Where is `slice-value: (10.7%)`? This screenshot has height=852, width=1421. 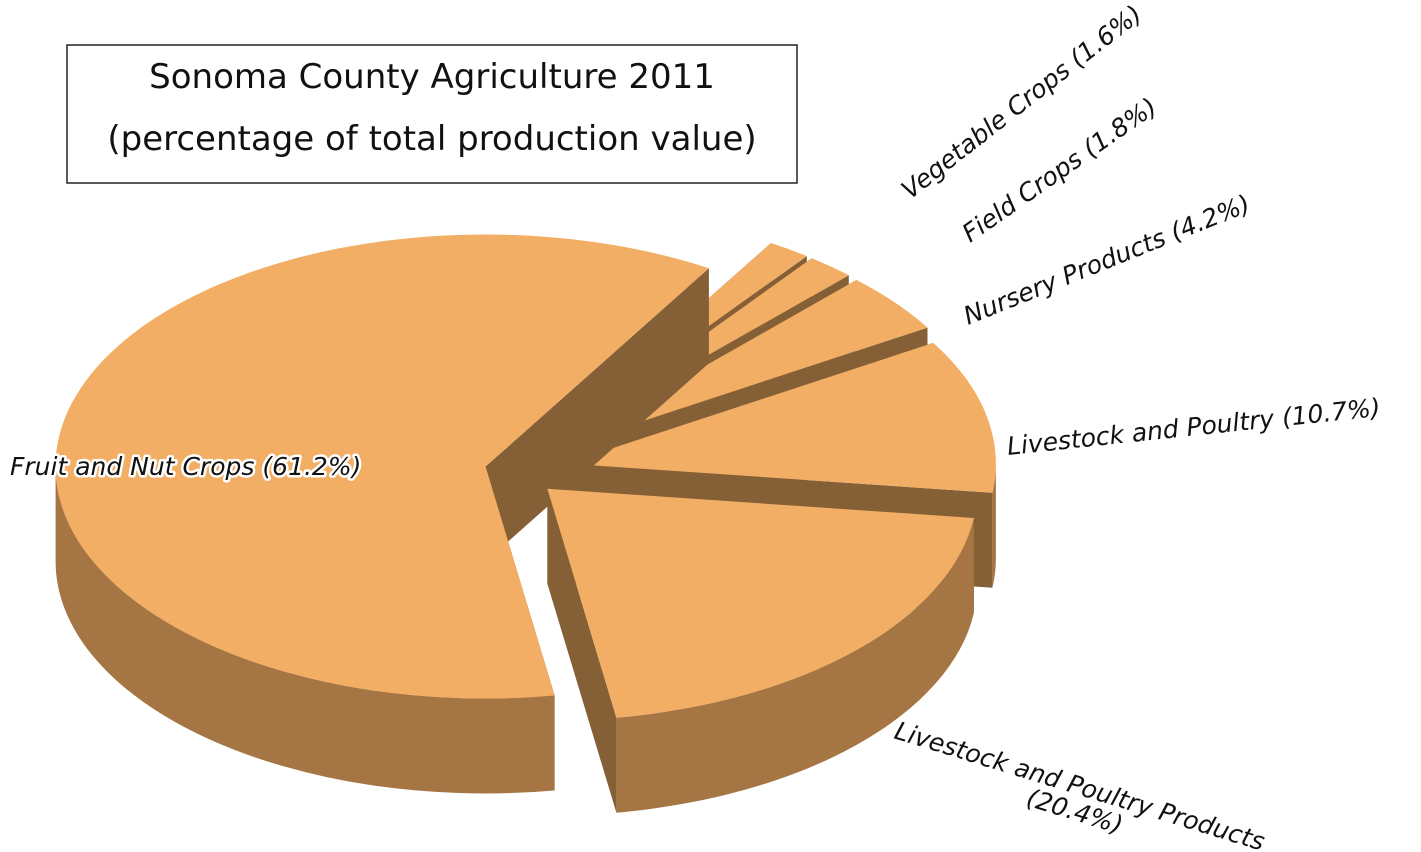 slice-value: (10.7%) is located at coordinates (1330, 412).